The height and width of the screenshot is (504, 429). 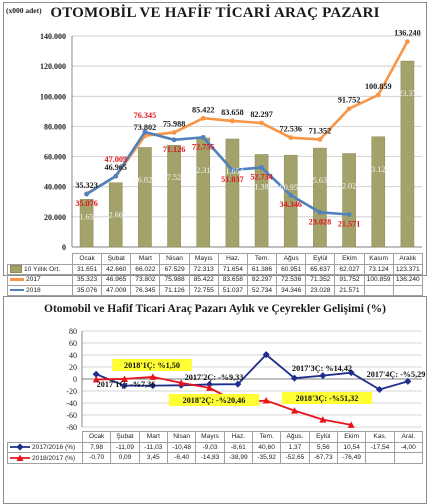 I want to click on table-cell: 65.637, so click(x=320, y=269).